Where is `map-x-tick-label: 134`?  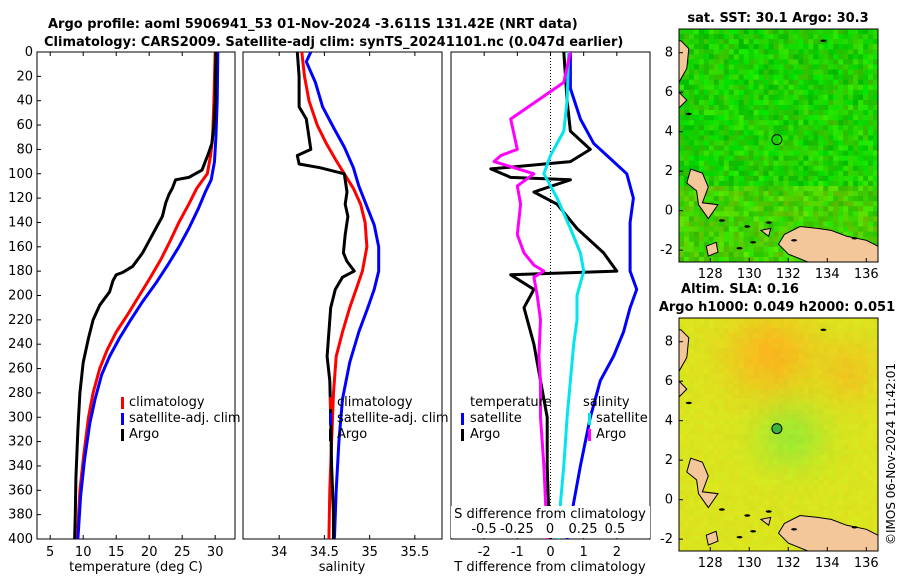
map-x-tick-label: 134 is located at coordinates (827, 563).